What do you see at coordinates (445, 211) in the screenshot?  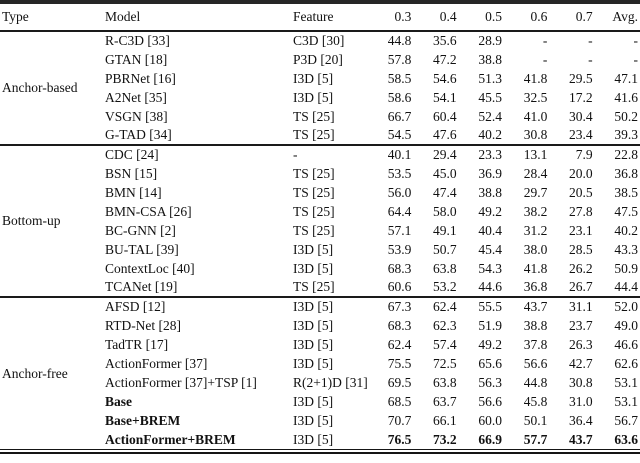 I see `score-cell: 58.0` at bounding box center [445, 211].